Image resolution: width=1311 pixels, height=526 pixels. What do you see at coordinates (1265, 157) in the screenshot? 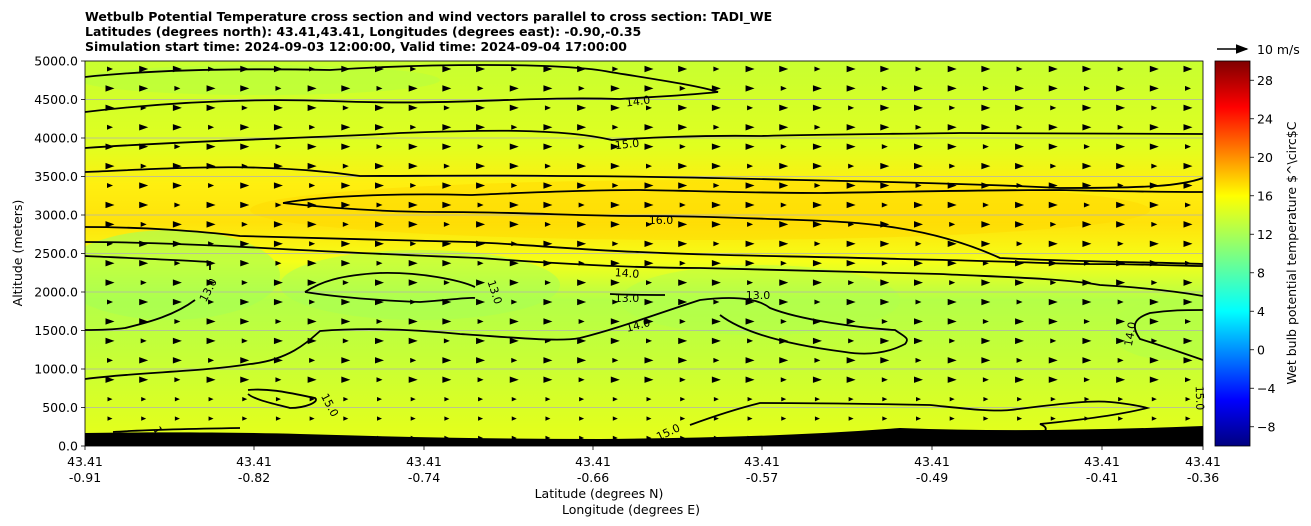
I see `colorbar-tick-label: 20` at bounding box center [1265, 157].